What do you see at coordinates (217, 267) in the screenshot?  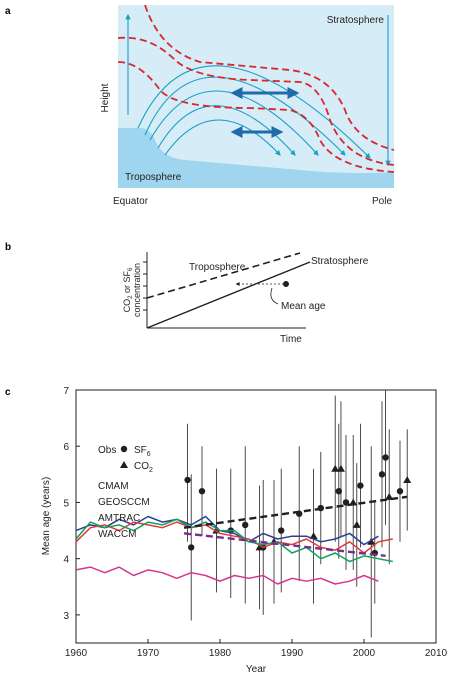 I see `troposphere-b-label: Troposphere` at bounding box center [217, 267].